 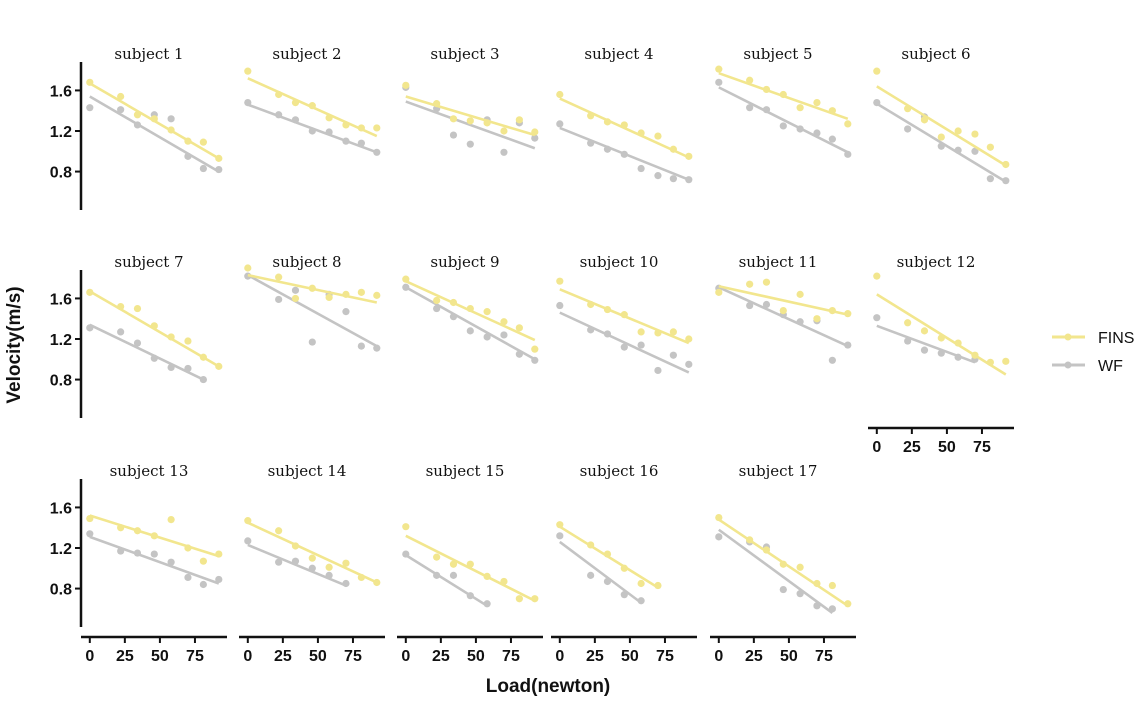 What do you see at coordinates (464, 54) in the screenshot?
I see `panel-title: subject 3` at bounding box center [464, 54].